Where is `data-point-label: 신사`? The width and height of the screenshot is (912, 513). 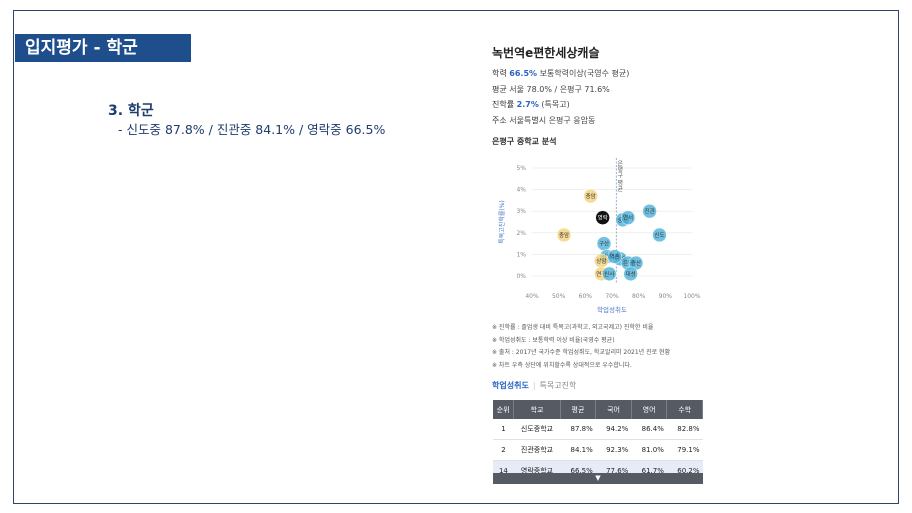 data-point-label: 신사 is located at coordinates (609, 274).